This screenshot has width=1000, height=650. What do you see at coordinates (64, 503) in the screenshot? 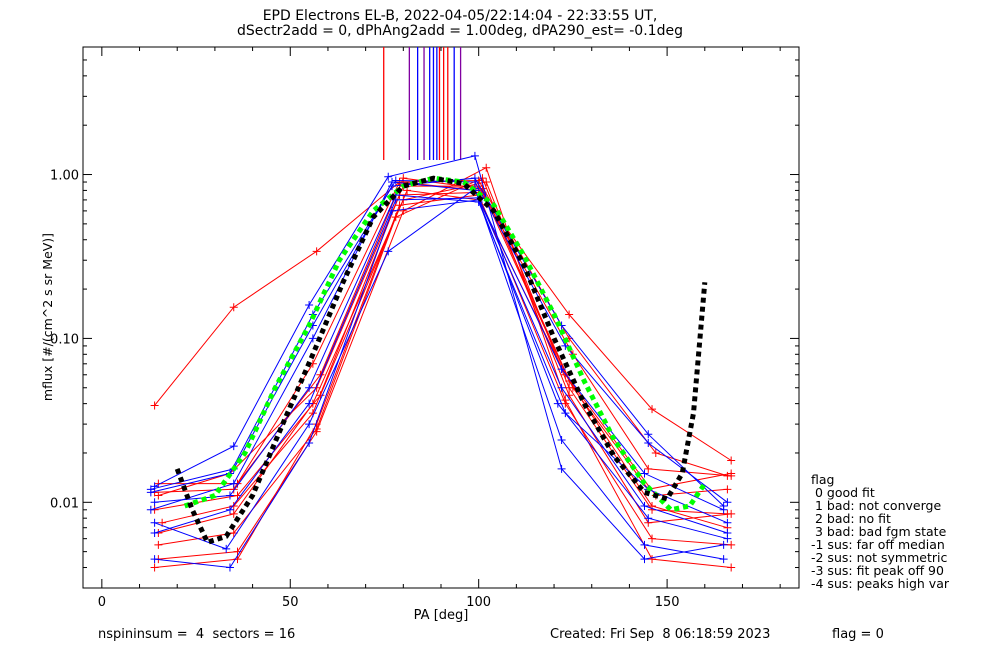
I see `y-tick-label: 0.01` at bounding box center [64, 503].